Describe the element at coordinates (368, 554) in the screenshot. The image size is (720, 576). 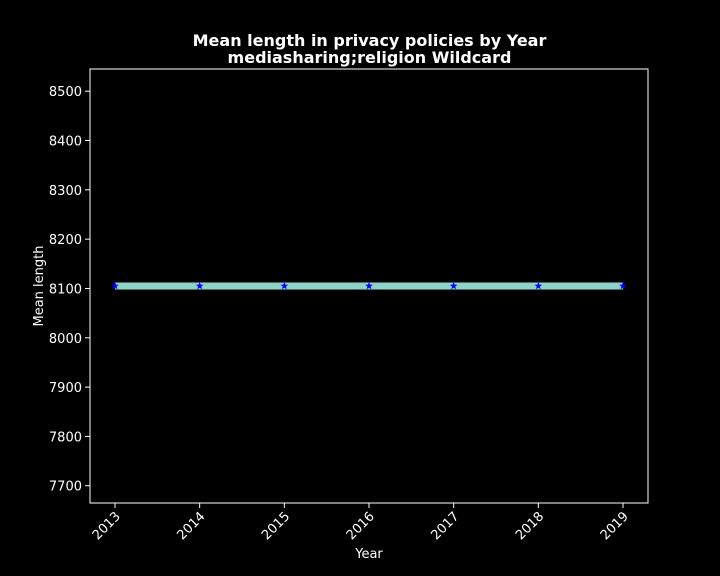
I see `x-axis-label: Year` at that location.